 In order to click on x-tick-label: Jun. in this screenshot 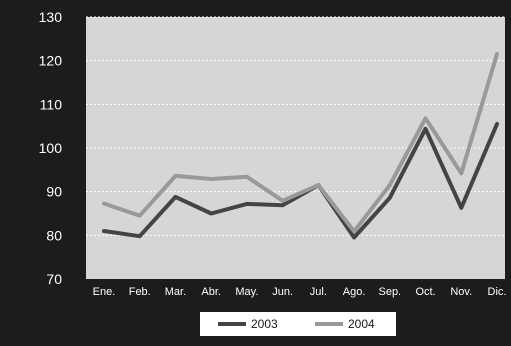, I will do `click(282, 292)`.